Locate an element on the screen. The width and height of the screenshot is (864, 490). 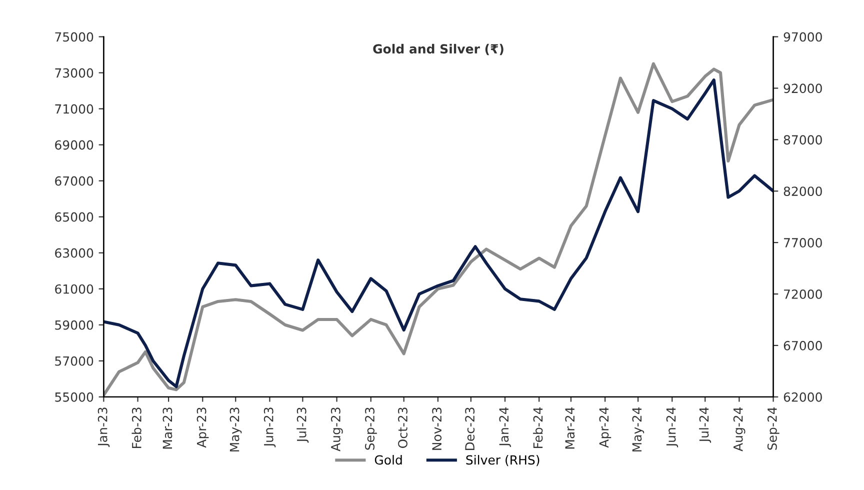
text: Gold and Silver (₹) is located at coordinates (438, 50).